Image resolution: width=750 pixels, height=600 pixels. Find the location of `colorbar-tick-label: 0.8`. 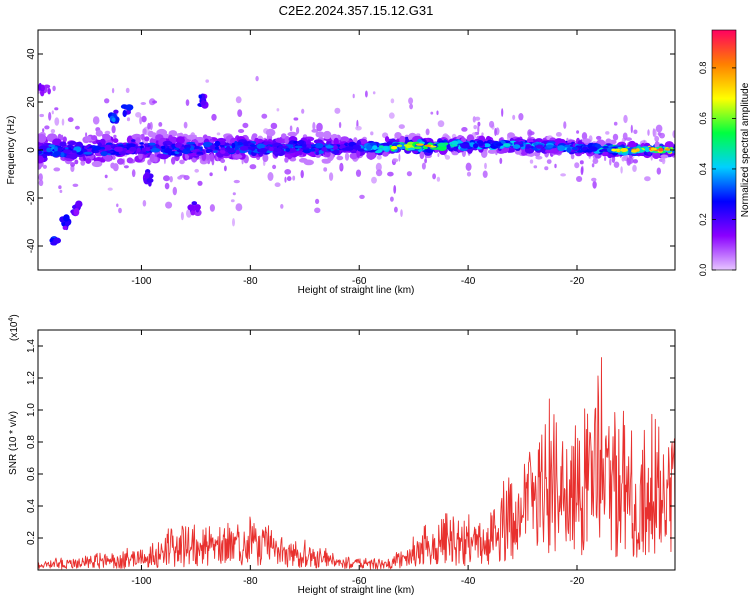

colorbar-tick-label: 0.8 is located at coordinates (703, 68).